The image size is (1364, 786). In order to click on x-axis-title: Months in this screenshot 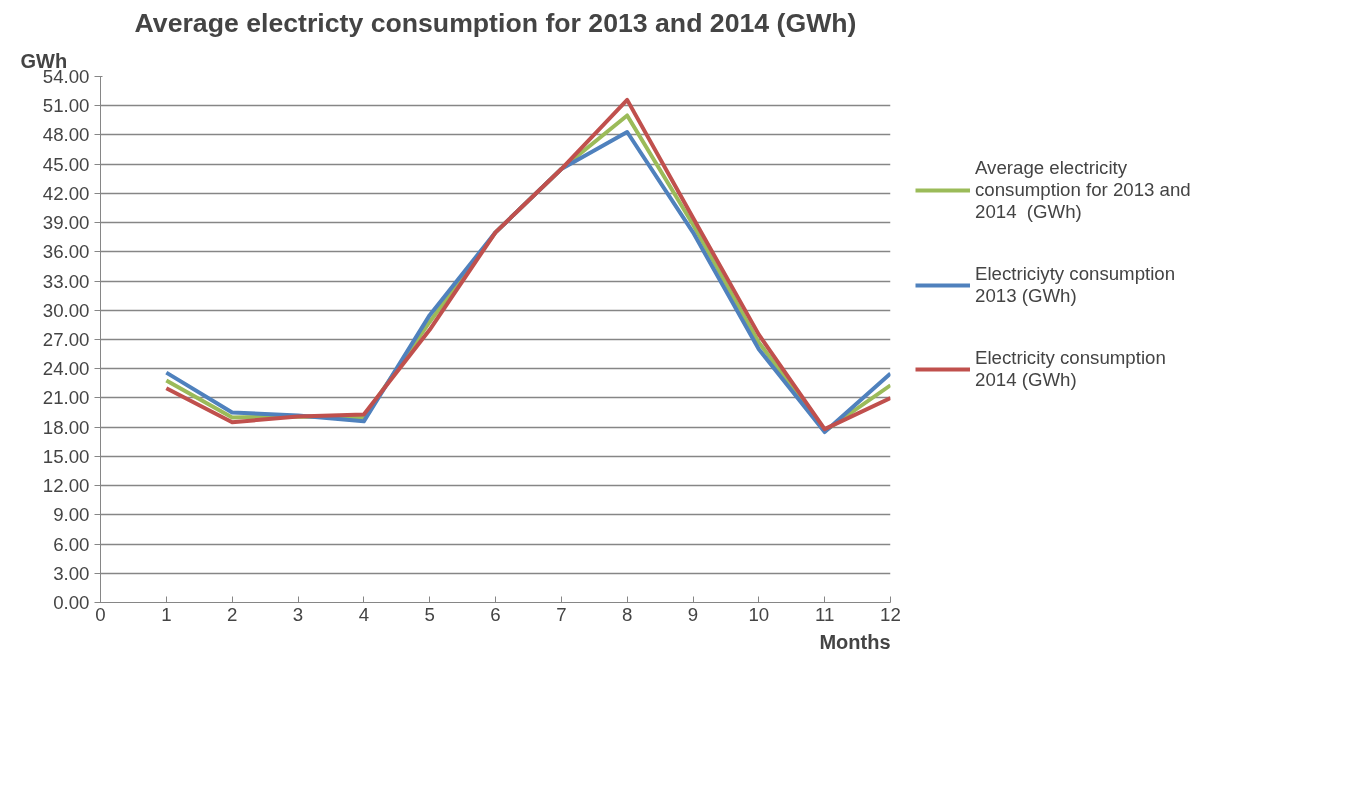, I will do `click(855, 641)`.